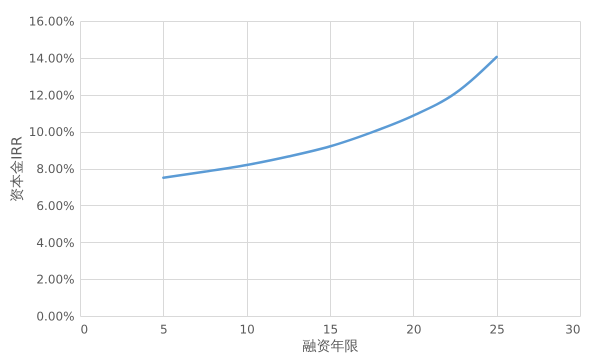  Describe the element at coordinates (247, 329) in the screenshot. I see `x-tick-label: 10` at that location.